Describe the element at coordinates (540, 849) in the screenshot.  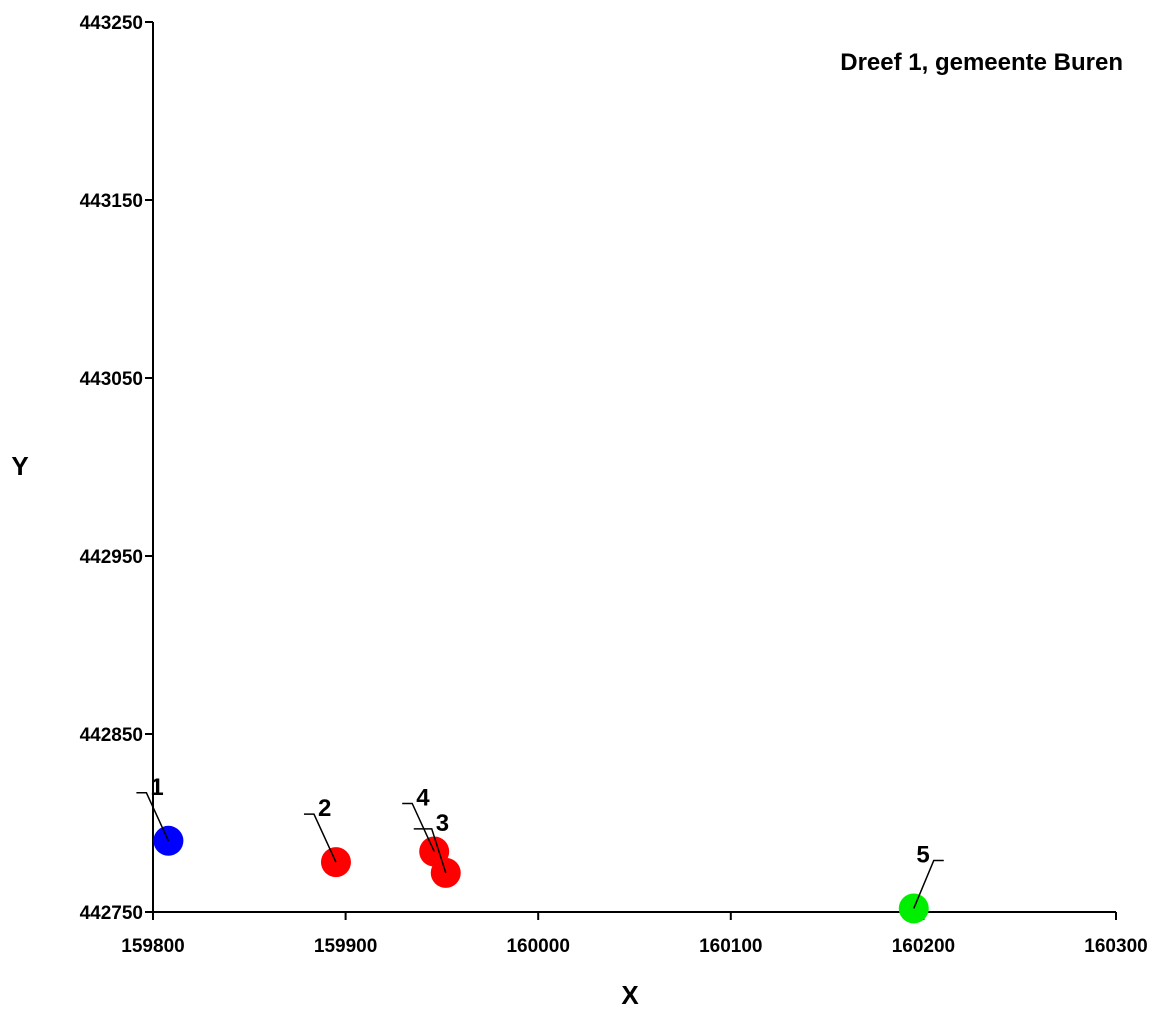
I see `data-points: 1 2 43 5` at that location.